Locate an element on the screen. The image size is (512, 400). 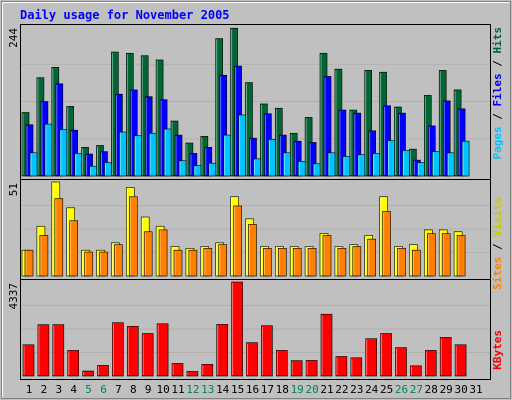
legend-files: Files is located at coordinates (497, 89).